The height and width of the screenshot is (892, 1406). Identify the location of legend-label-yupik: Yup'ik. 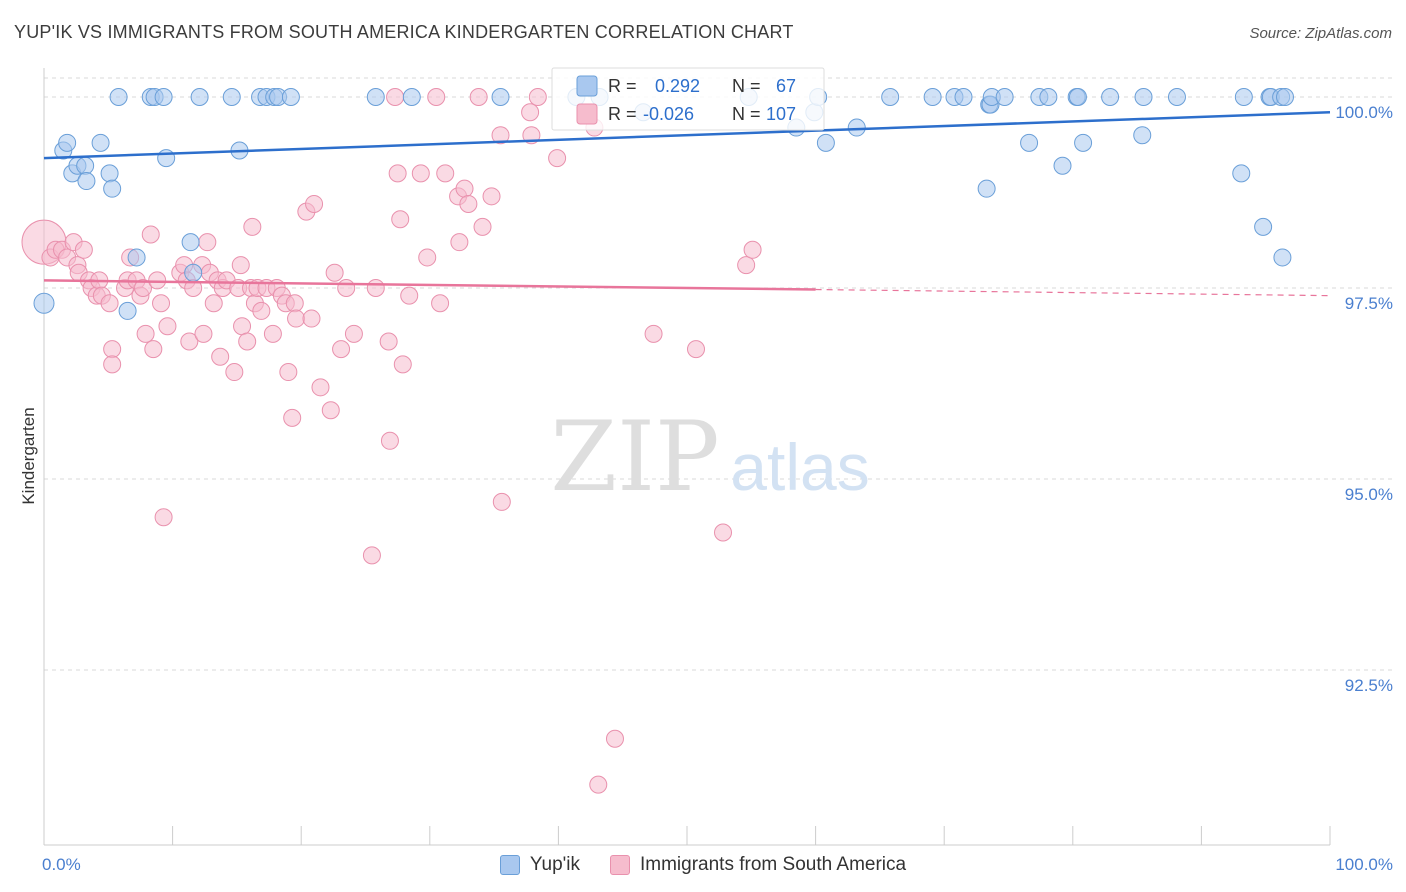
(554, 864).